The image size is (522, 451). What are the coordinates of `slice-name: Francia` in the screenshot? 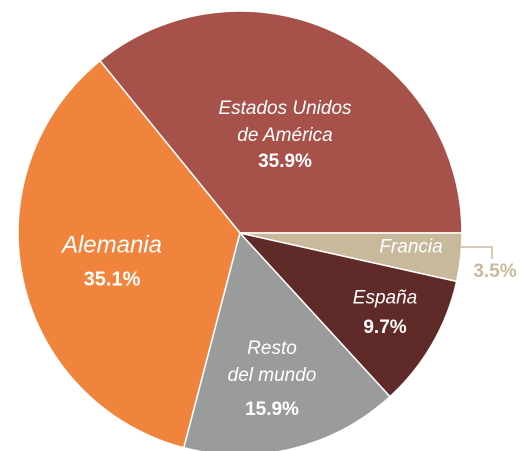 It's located at (411, 247).